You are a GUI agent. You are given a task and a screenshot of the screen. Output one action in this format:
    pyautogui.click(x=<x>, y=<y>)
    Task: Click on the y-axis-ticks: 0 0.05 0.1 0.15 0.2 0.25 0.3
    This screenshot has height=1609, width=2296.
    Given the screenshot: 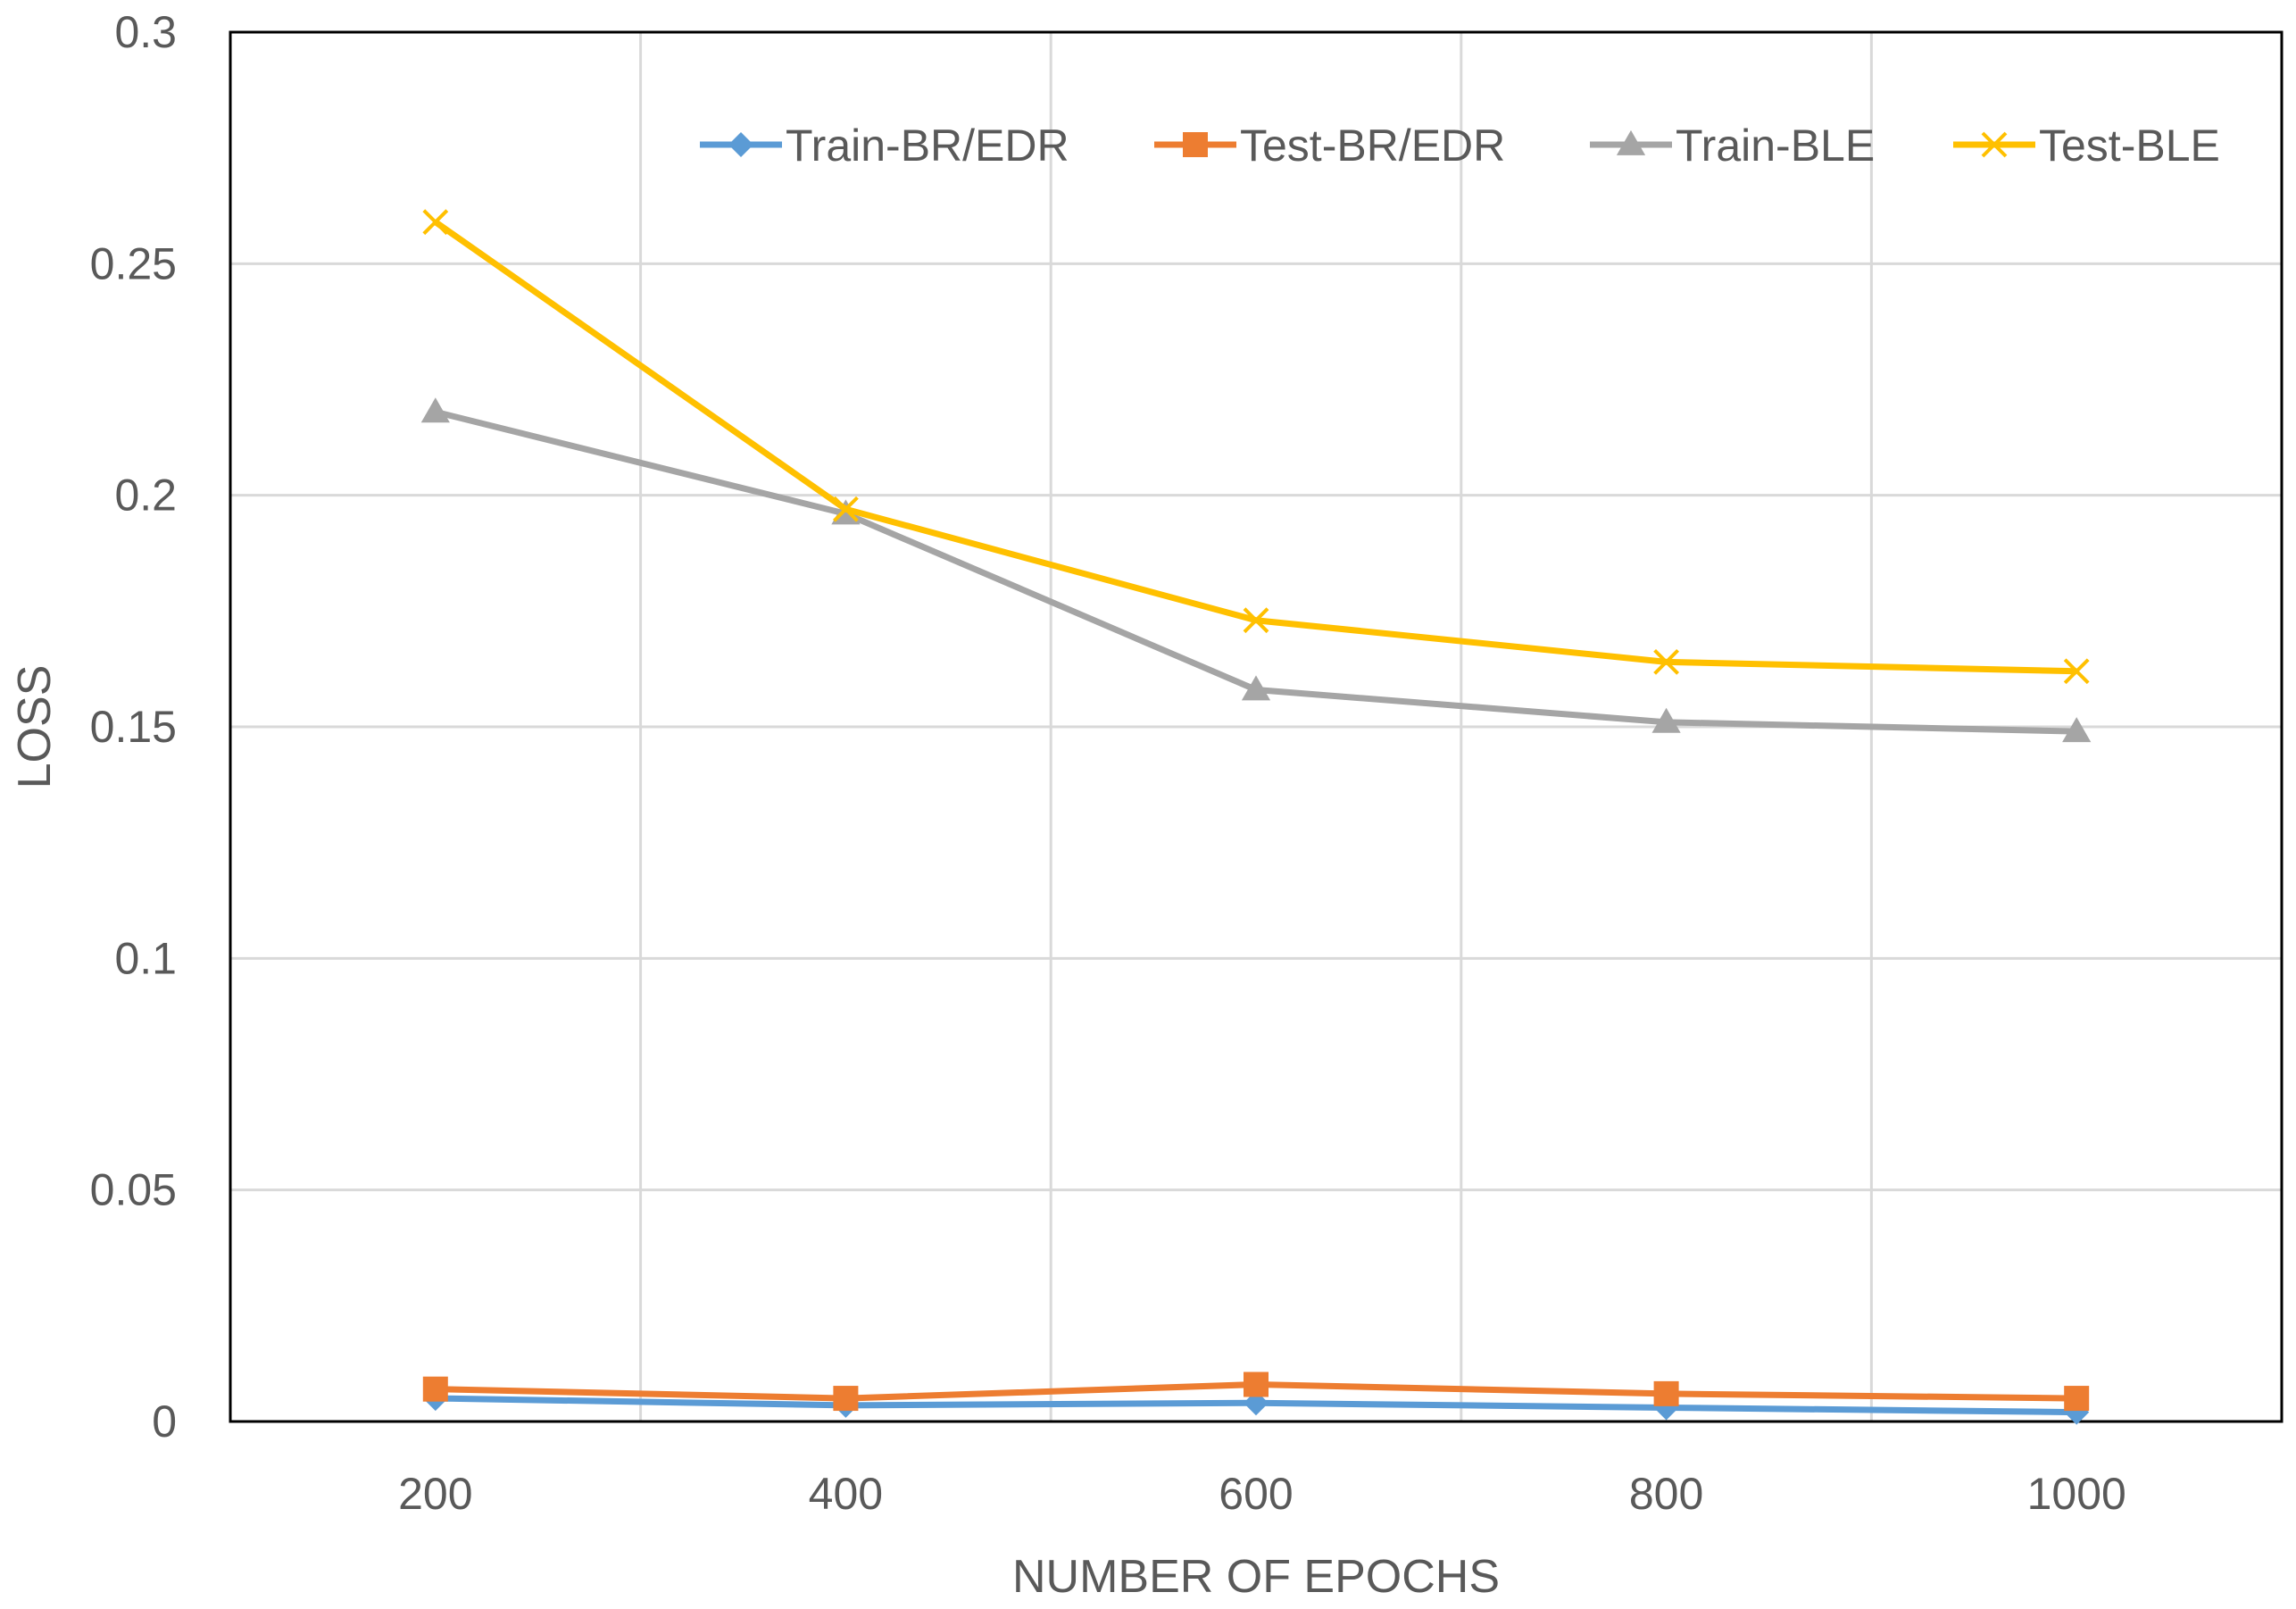 What is the action you would take?
    pyautogui.click(x=133, y=726)
    